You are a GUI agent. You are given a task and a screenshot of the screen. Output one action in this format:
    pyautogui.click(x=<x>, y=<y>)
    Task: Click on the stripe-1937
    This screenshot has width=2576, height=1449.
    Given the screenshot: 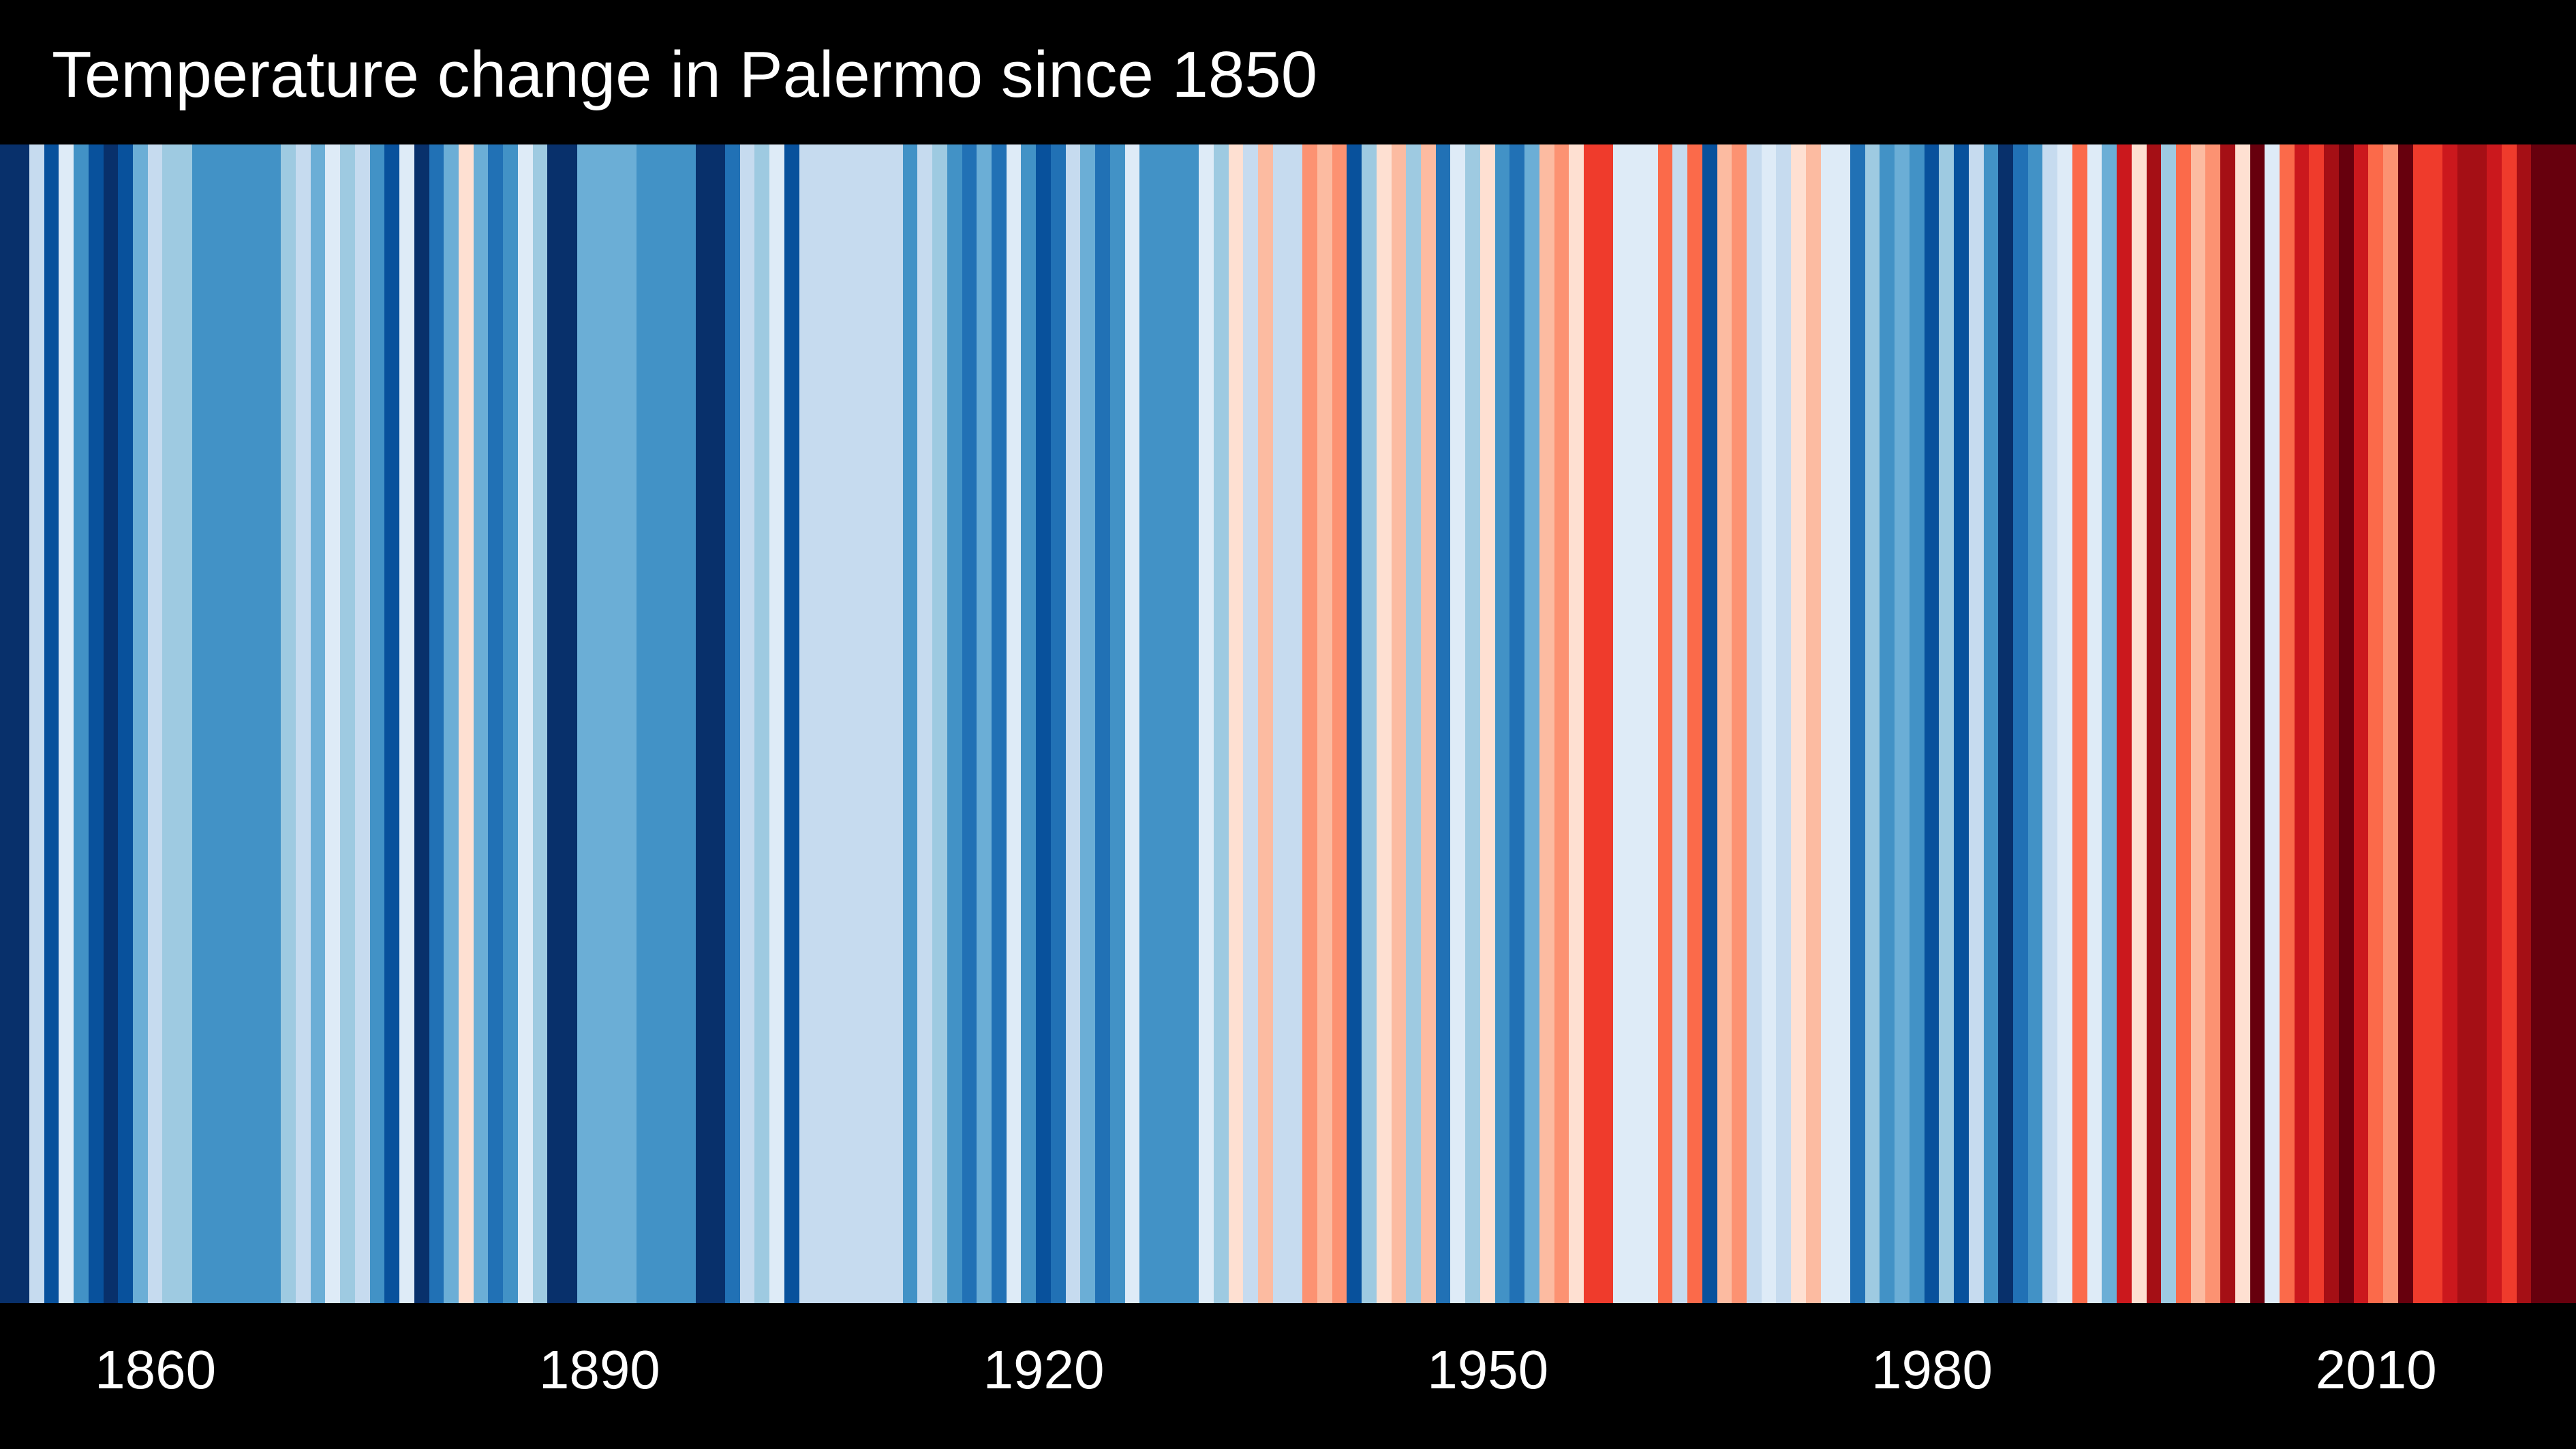 What is the action you would take?
    pyautogui.click(x=1295, y=723)
    